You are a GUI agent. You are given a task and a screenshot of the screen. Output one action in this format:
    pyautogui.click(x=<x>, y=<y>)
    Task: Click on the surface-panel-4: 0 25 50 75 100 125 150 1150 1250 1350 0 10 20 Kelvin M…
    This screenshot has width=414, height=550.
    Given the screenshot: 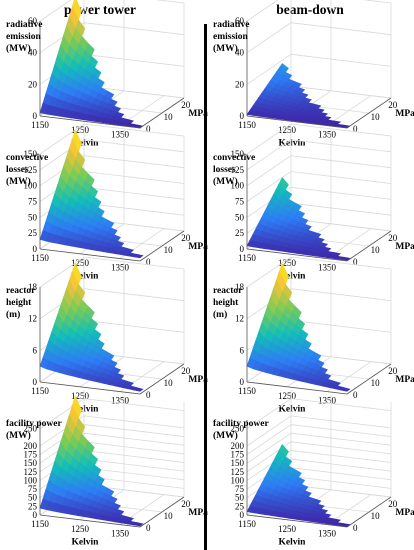 What is the action you would take?
    pyautogui.click(x=313, y=202)
    